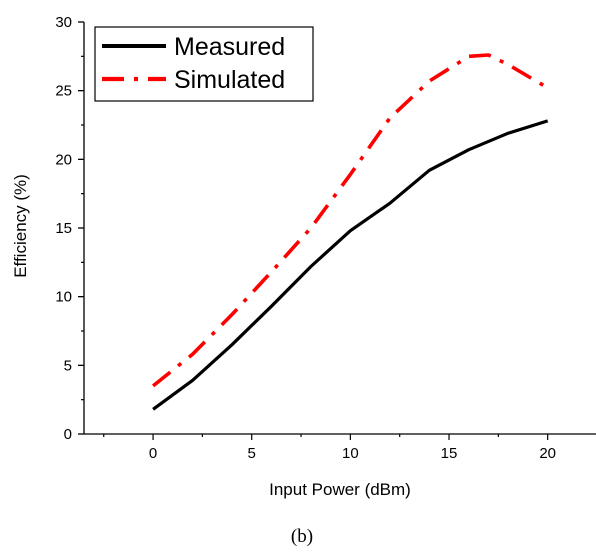  Describe the element at coordinates (329, 448) in the screenshot. I see `x-axis-ticks: 0 5 10 15 20` at that location.